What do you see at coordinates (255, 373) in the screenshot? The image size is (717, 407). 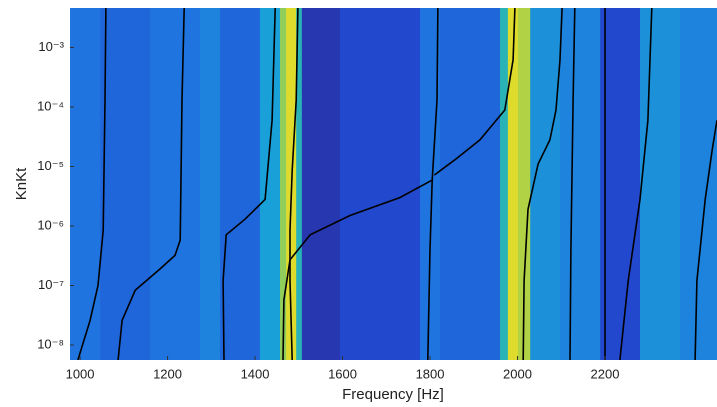 I see `x-tick-label: 1400` at bounding box center [255, 373].